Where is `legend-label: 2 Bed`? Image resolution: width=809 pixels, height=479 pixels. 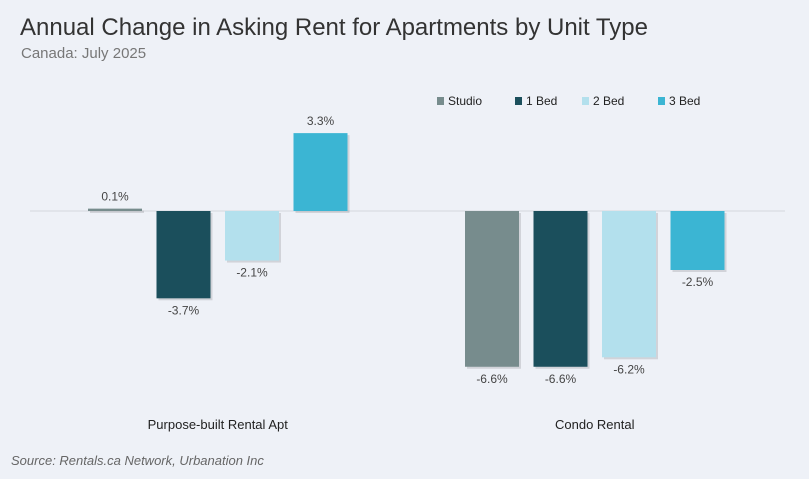 legend-label: 2 Bed is located at coordinates (608, 101).